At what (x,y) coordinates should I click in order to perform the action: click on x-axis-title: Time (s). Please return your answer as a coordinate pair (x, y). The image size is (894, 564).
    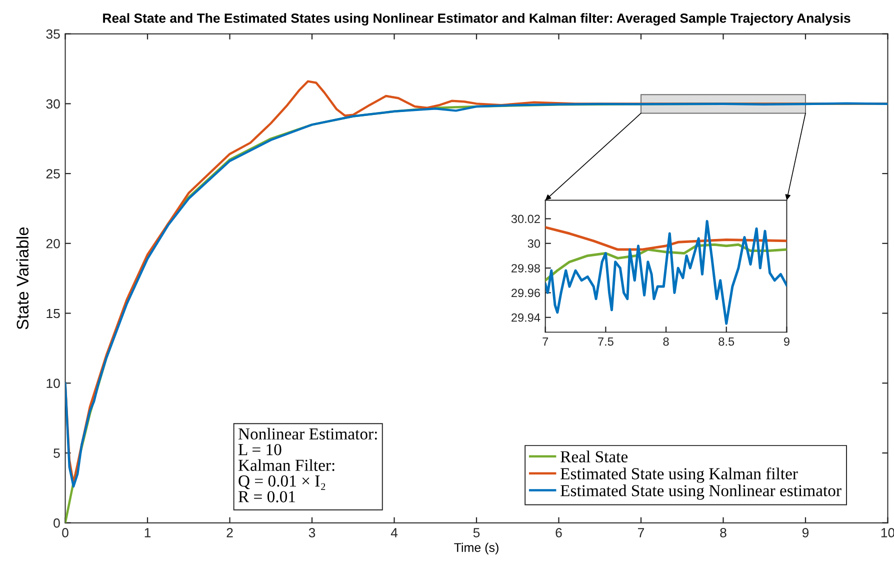
    Looking at the image, I should click on (476, 548).